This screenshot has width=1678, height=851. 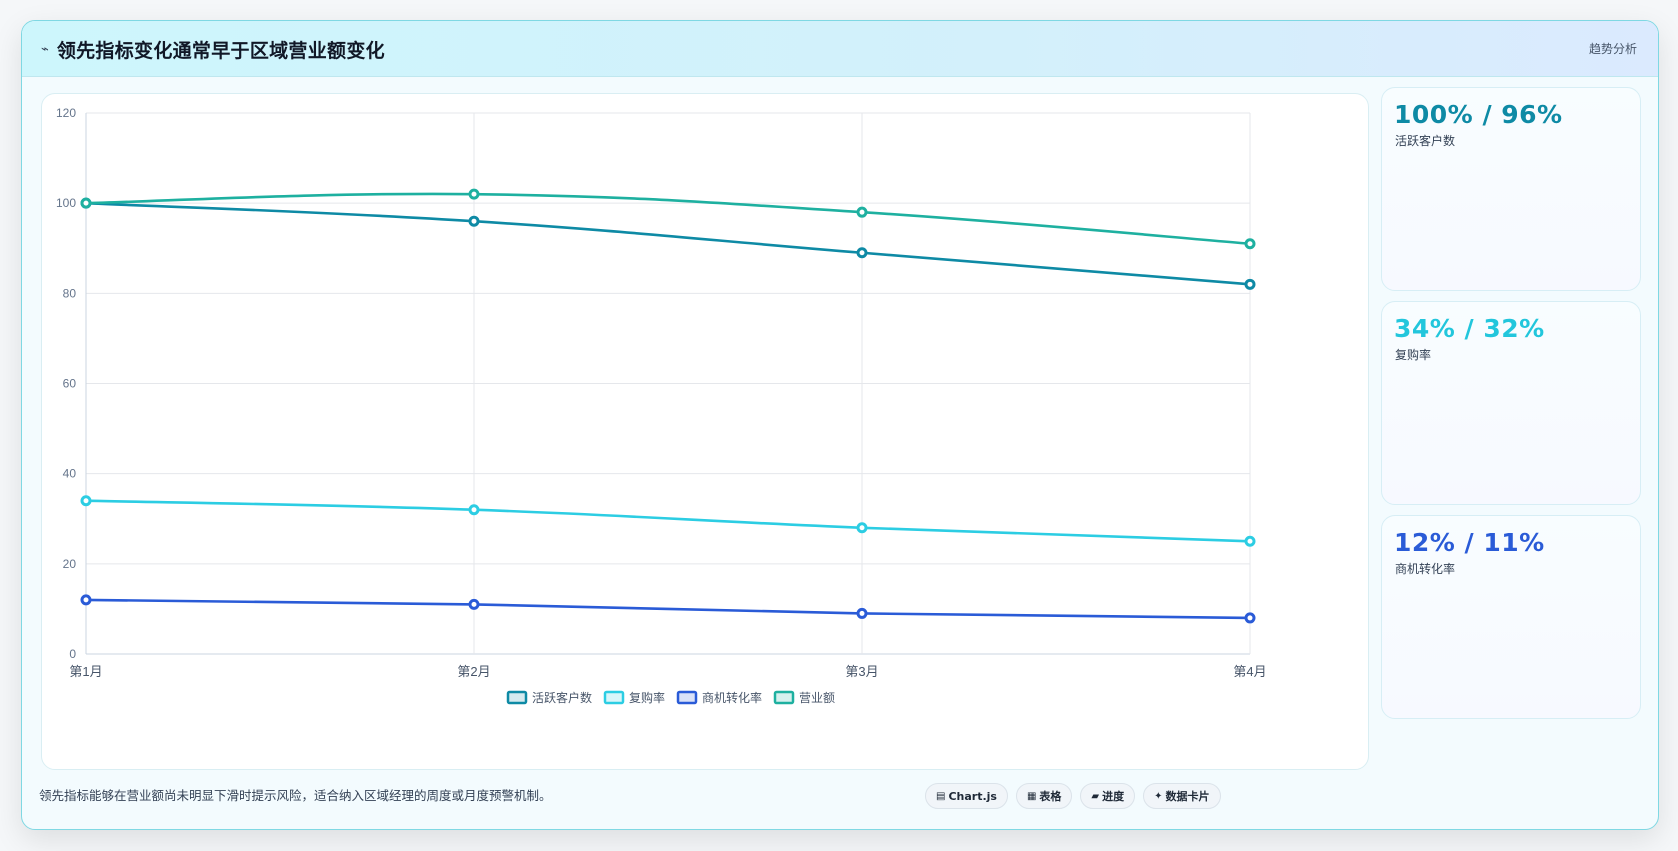 What do you see at coordinates (1077, 796) in the screenshot?
I see `tech-chips: ▤ Chart.js ▦ 表格 ▰ 进度 ✦ 数据卡片` at bounding box center [1077, 796].